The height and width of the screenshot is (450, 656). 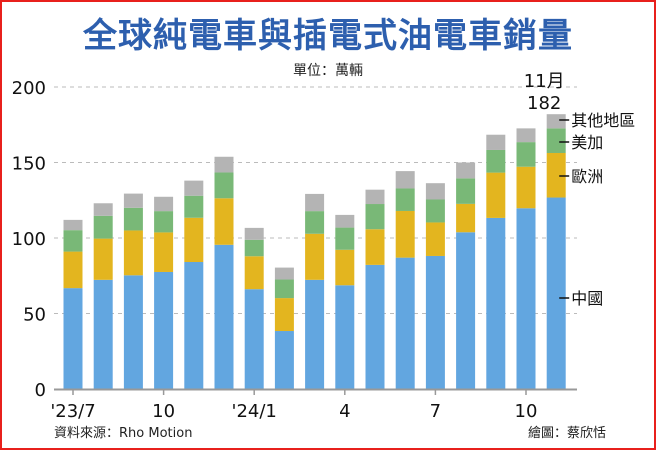 I want to click on legend-label: 其他地區, so click(x=603, y=120).